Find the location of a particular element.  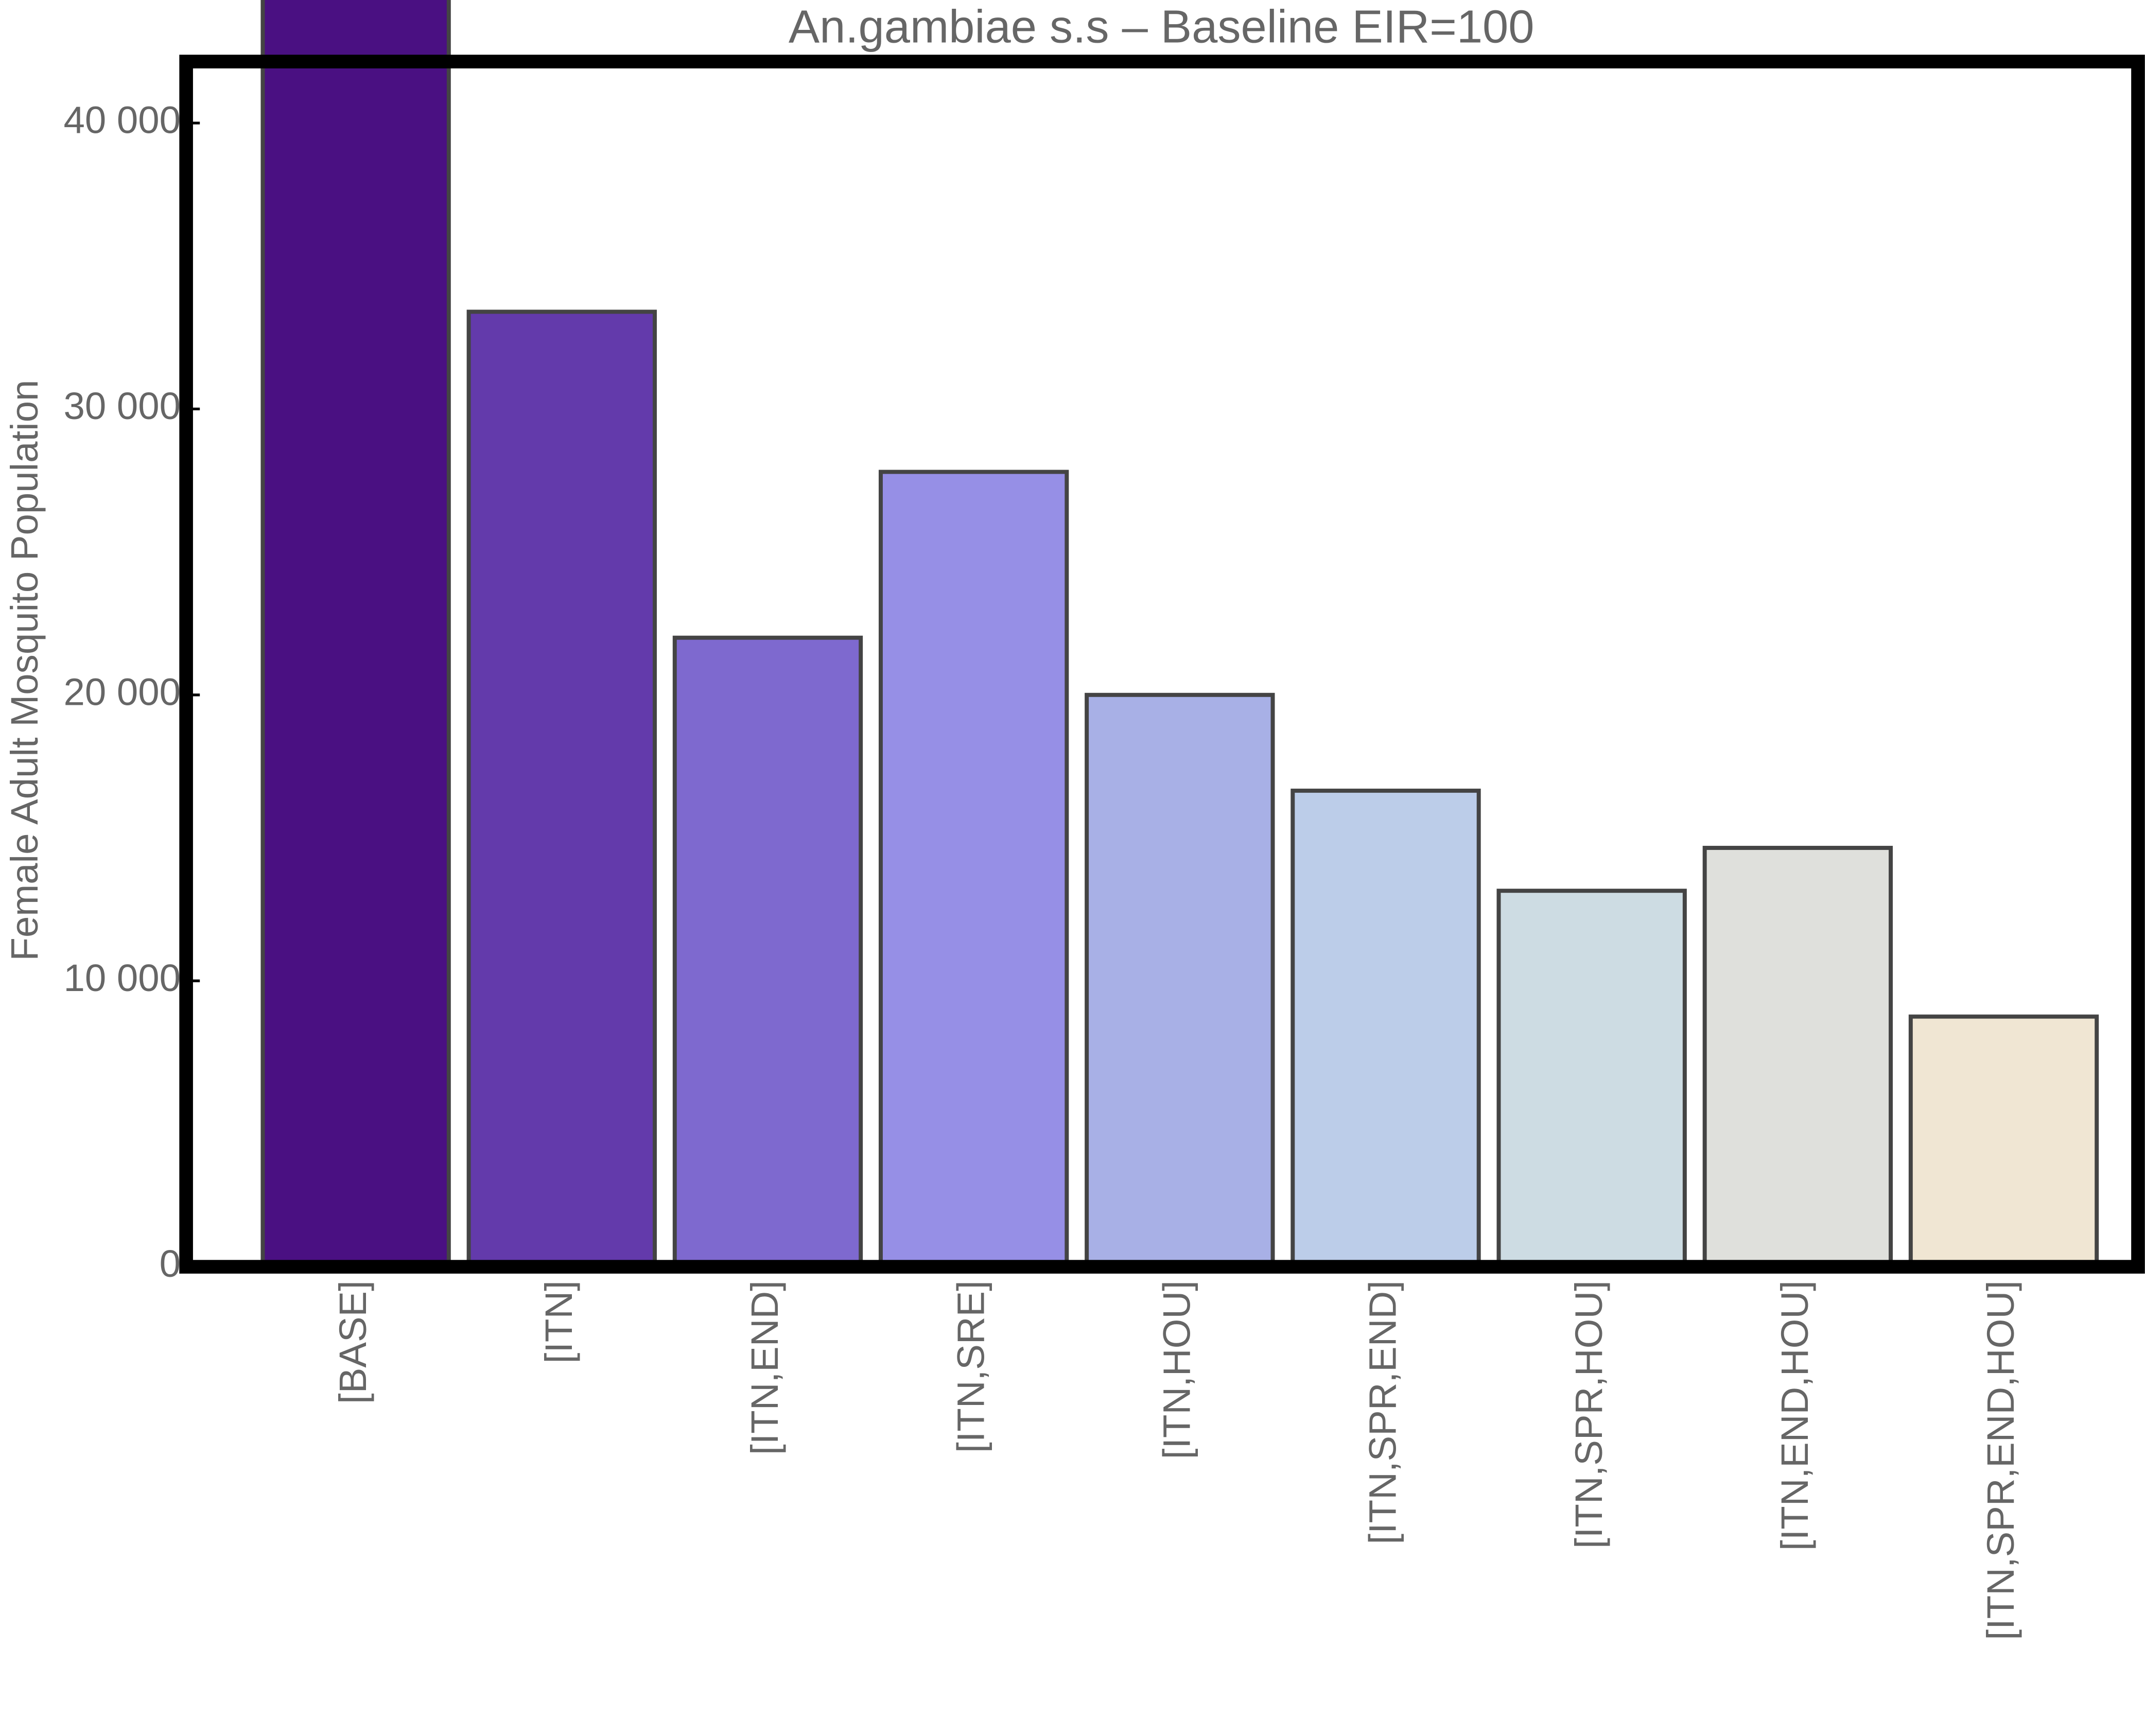

x-tick-label: [ITN,SRE] is located at coordinates (970, 1366).